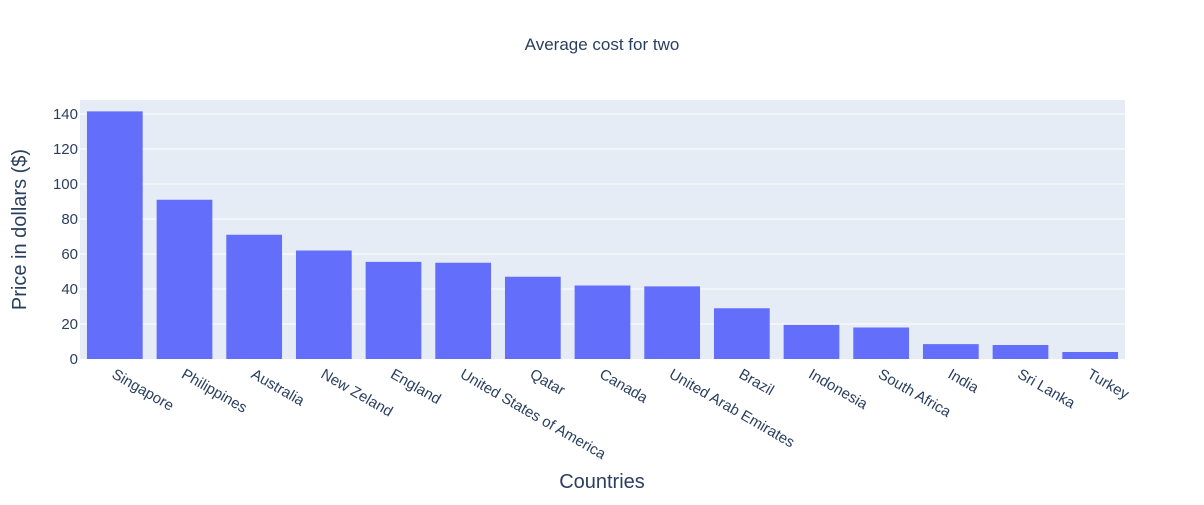 Image resolution: width=1204 pixels, height=505 pixels. What do you see at coordinates (69, 254) in the screenshot?
I see `y-tick-label: 60` at bounding box center [69, 254].